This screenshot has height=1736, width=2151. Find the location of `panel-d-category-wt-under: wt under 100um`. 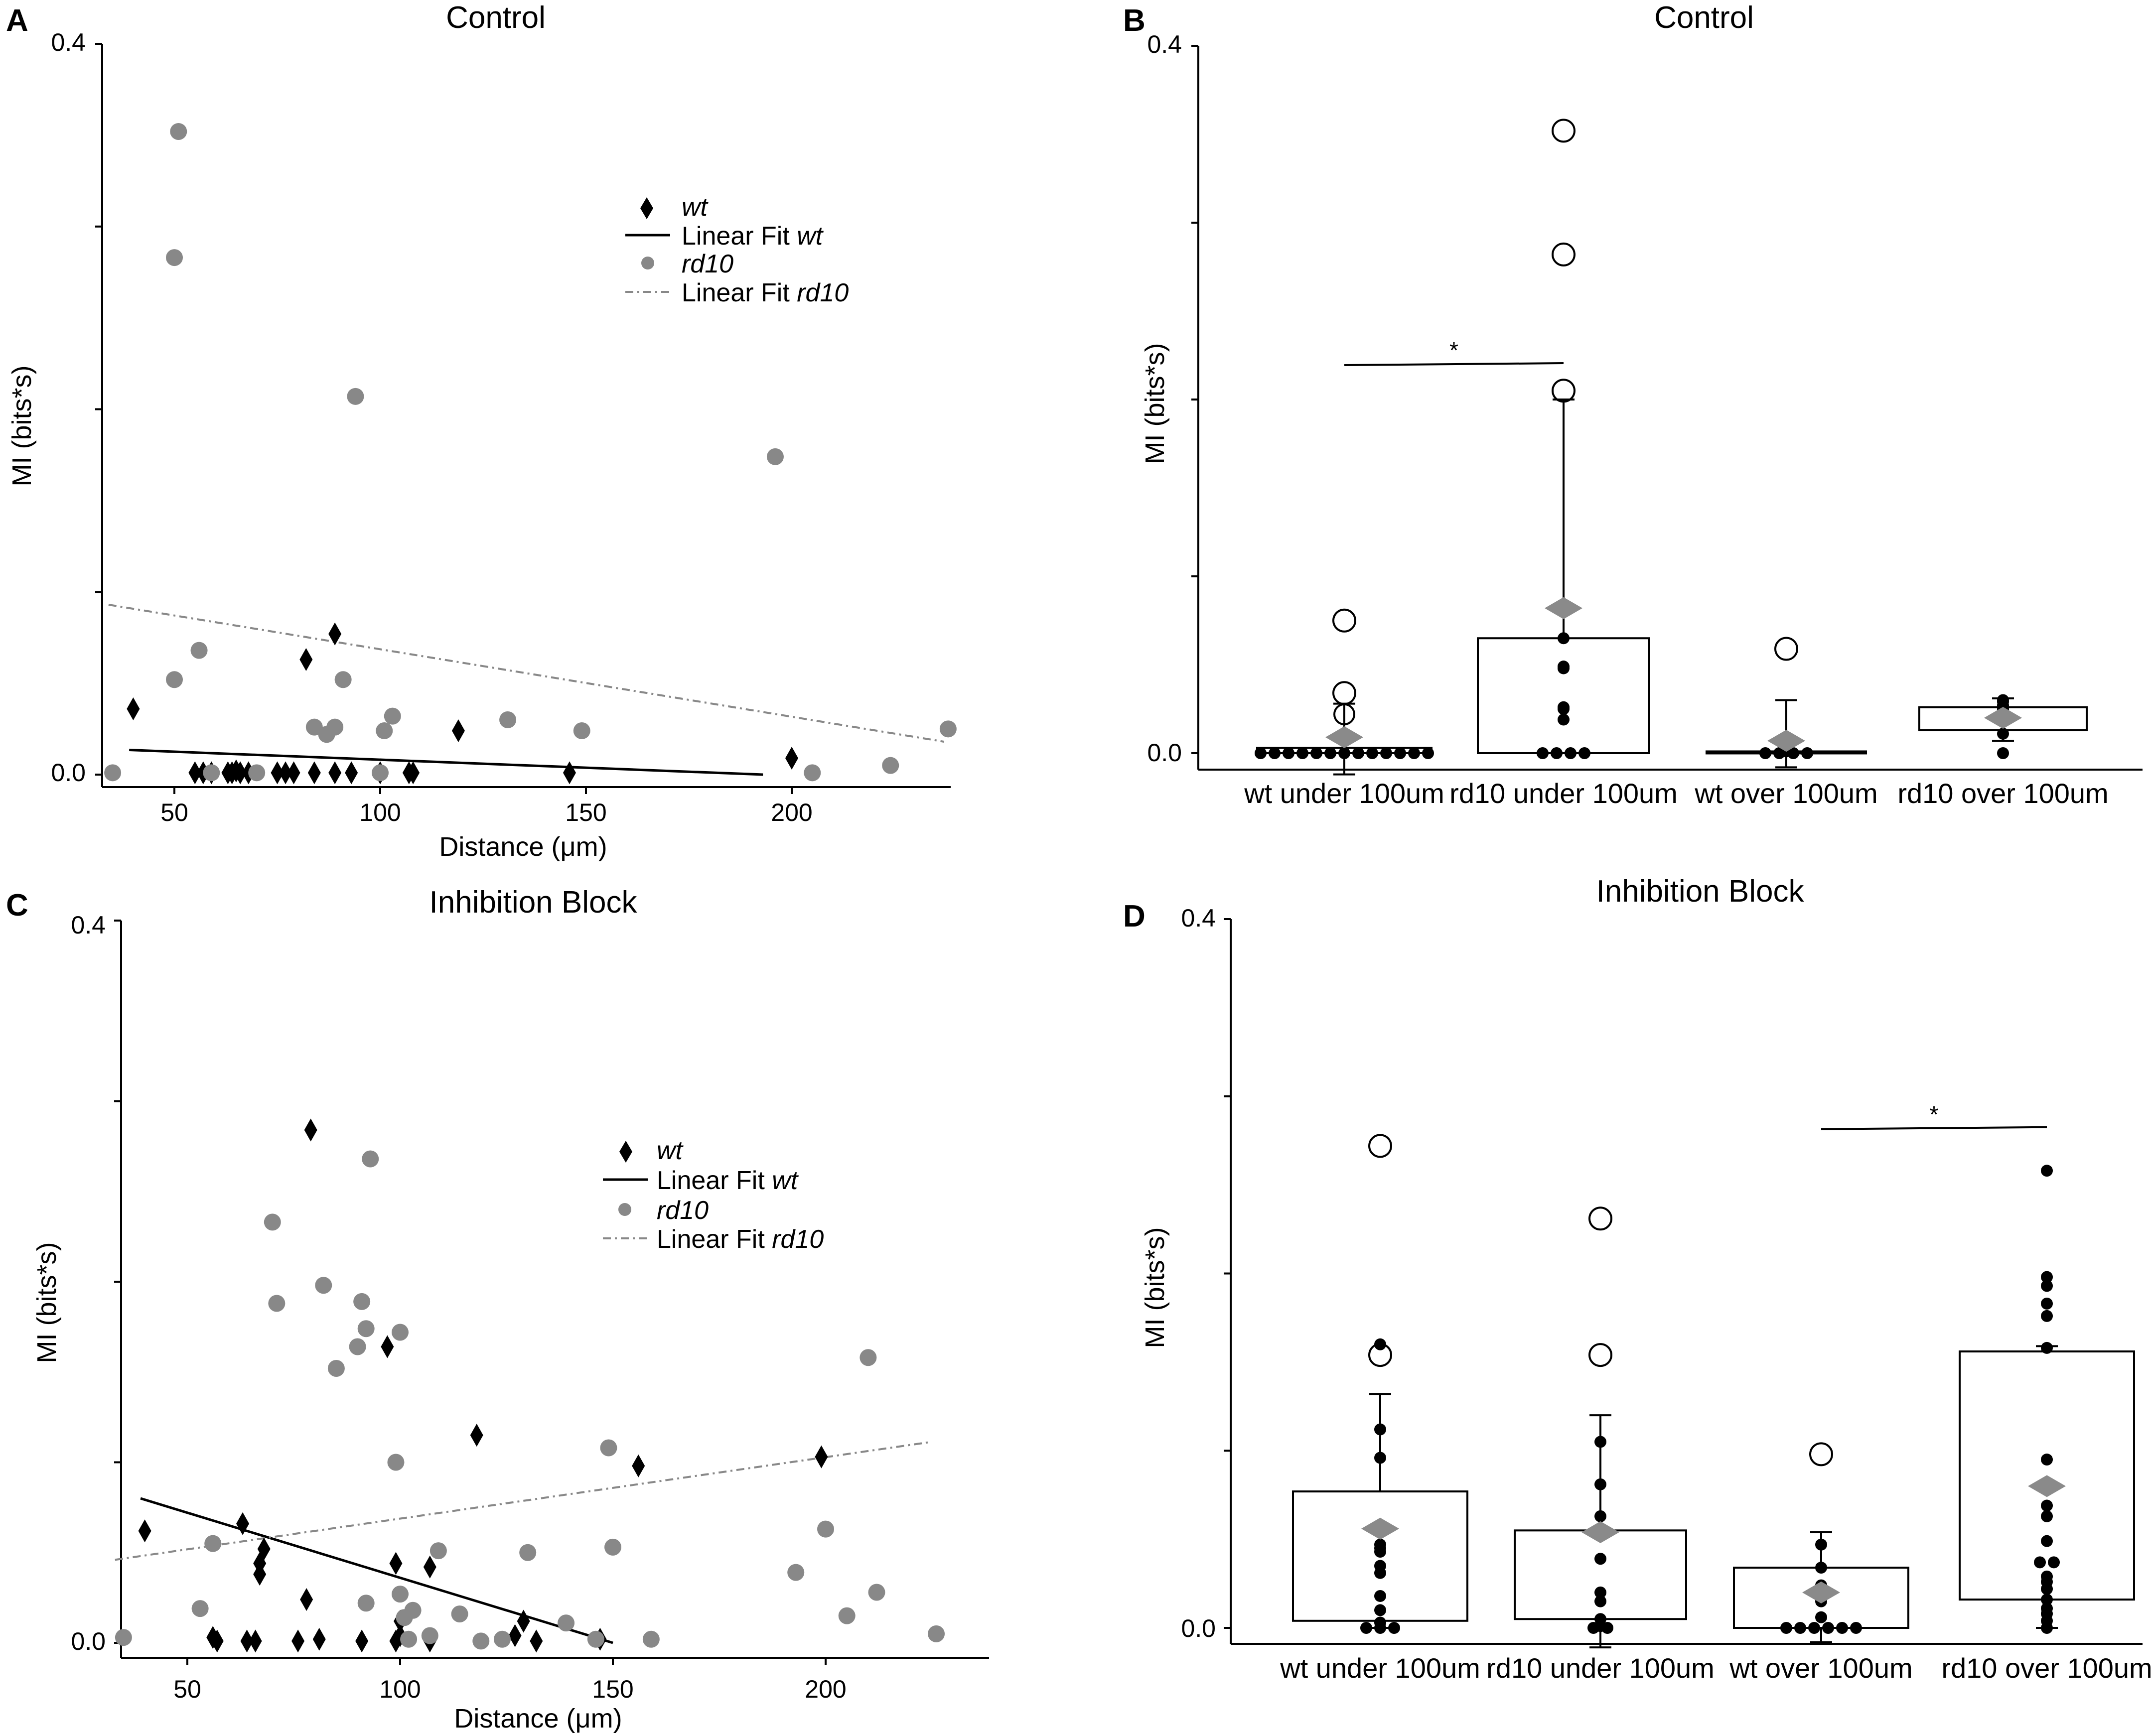

panel-d-category-wt-under: wt under 100um is located at coordinates (1380, 1668).